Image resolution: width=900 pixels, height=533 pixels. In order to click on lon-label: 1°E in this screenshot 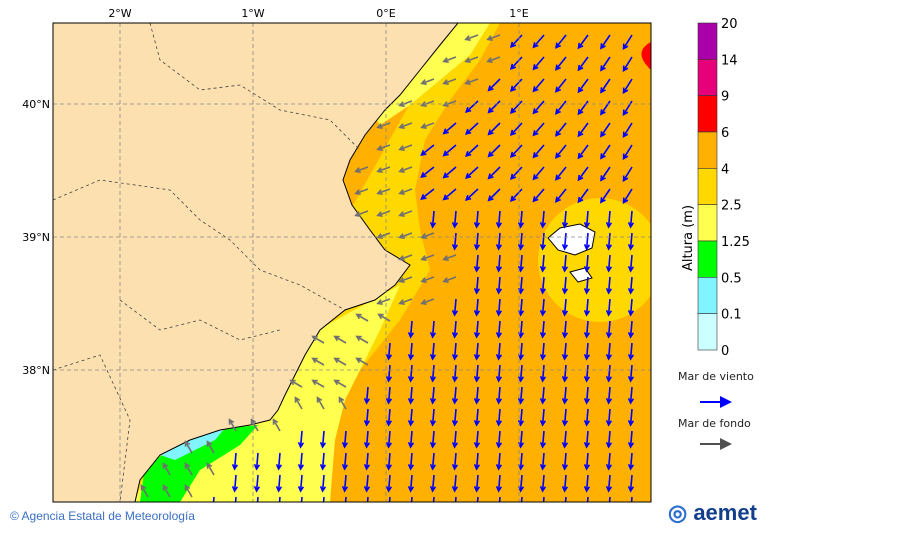, I will do `click(518, 13)`.